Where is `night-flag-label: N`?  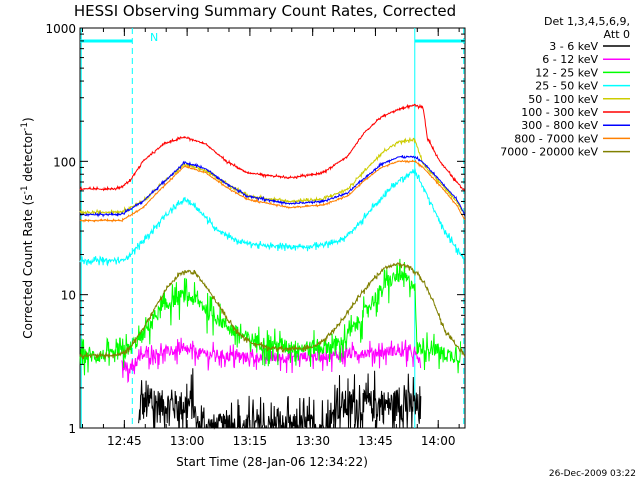
night-flag-label: N is located at coordinates (154, 37).